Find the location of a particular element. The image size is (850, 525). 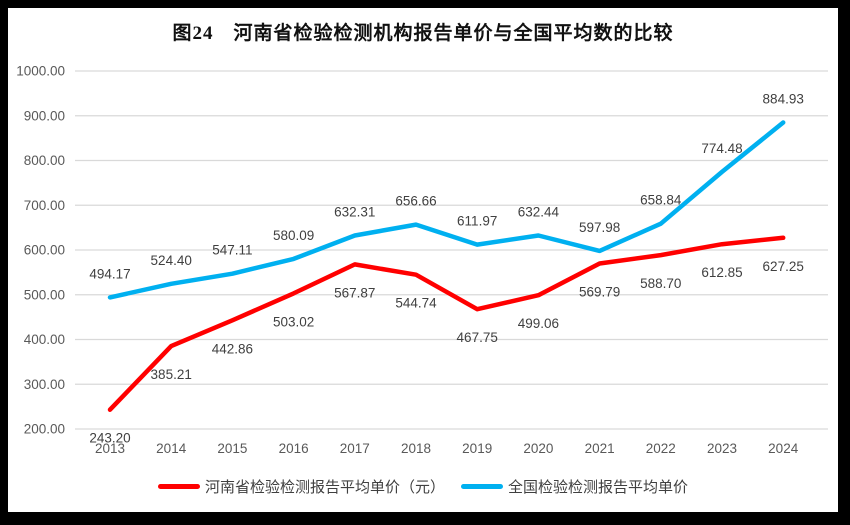

data-label: 884.93 is located at coordinates (783, 98).